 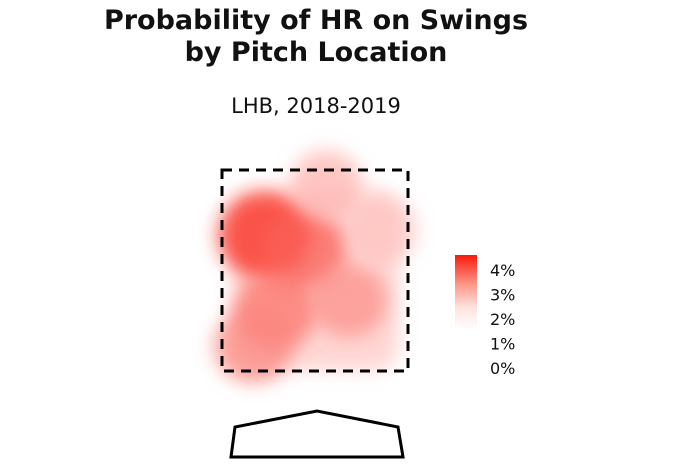 I want to click on heat-surface, so click(x=315, y=267).